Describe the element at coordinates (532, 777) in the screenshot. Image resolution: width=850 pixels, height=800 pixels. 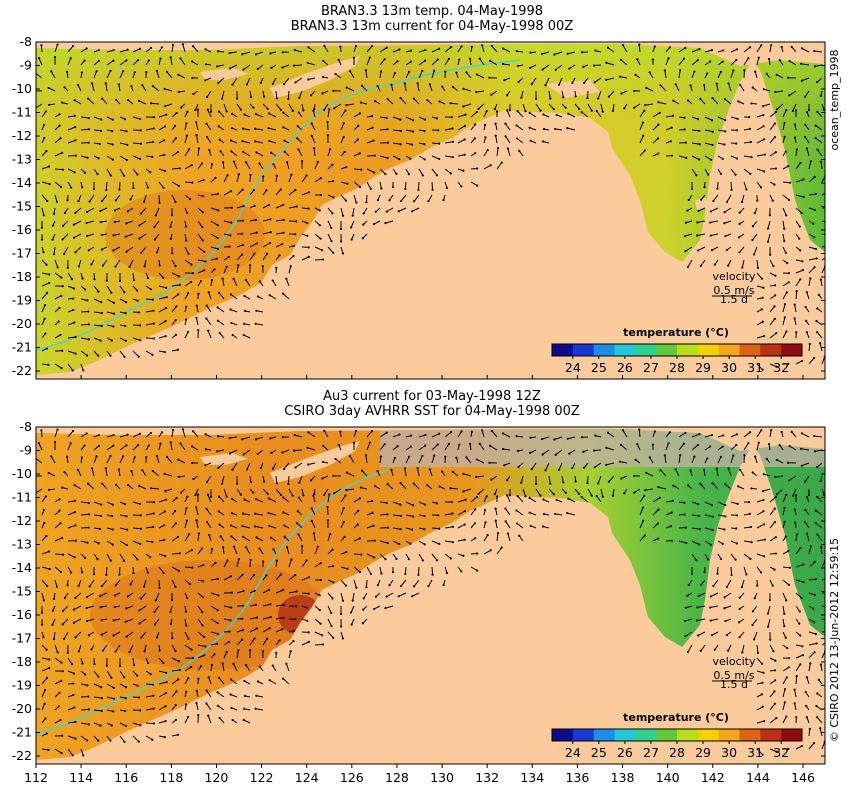
I see `x-tick-label: 134` at that location.